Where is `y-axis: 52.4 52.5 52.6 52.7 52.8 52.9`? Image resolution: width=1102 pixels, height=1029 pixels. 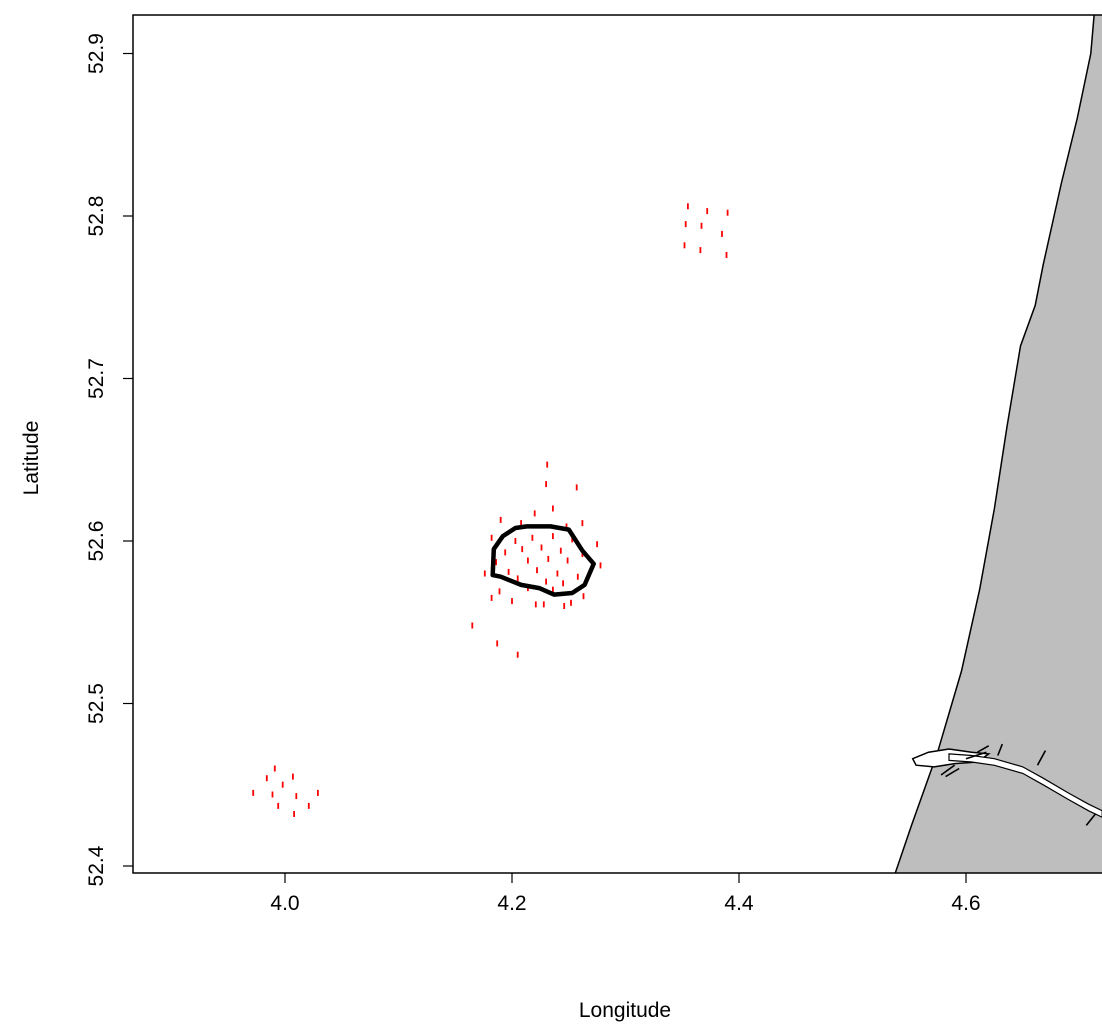
y-axis: 52.4 52.5 52.6 52.7 52.8 52.9 is located at coordinates (109, 459).